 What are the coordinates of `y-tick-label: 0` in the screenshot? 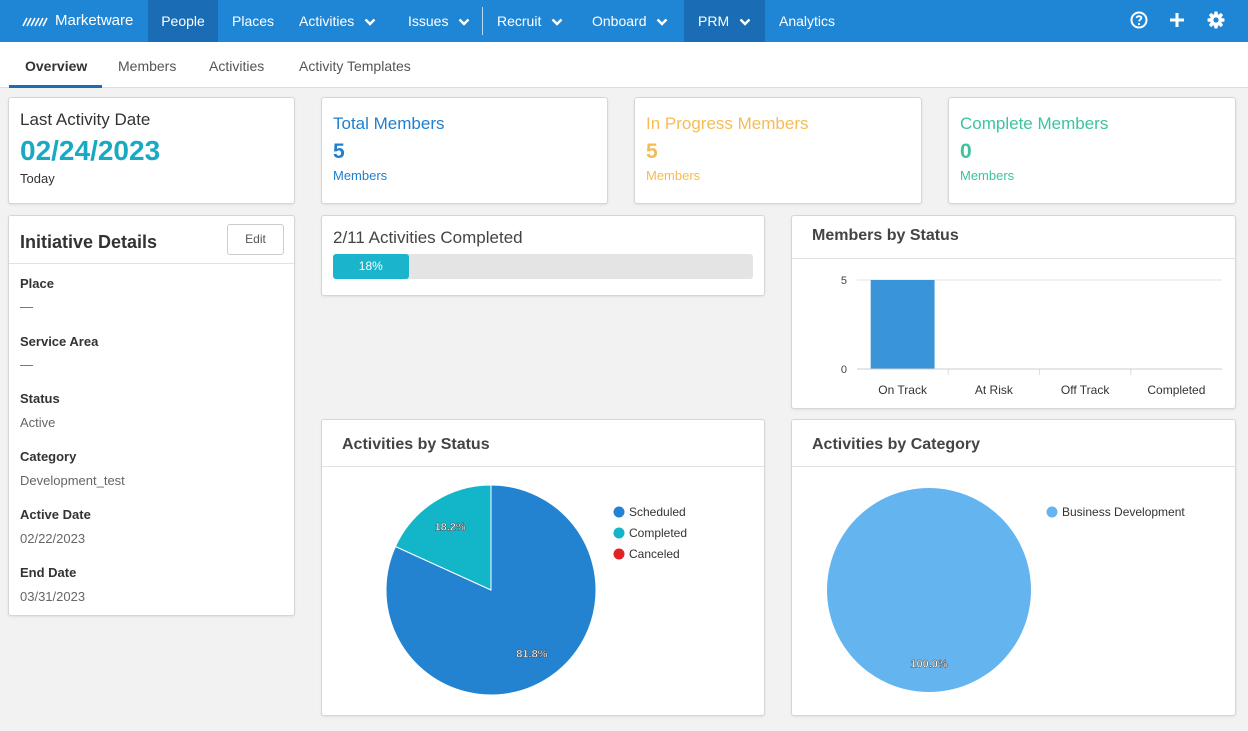 It's located at (844, 370).